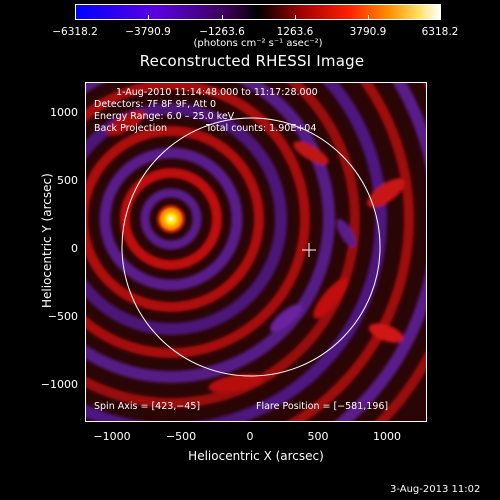 The width and height of the screenshot is (500, 500). What do you see at coordinates (59, 384) in the screenshot?
I see `y-tick-label: −1000` at bounding box center [59, 384].